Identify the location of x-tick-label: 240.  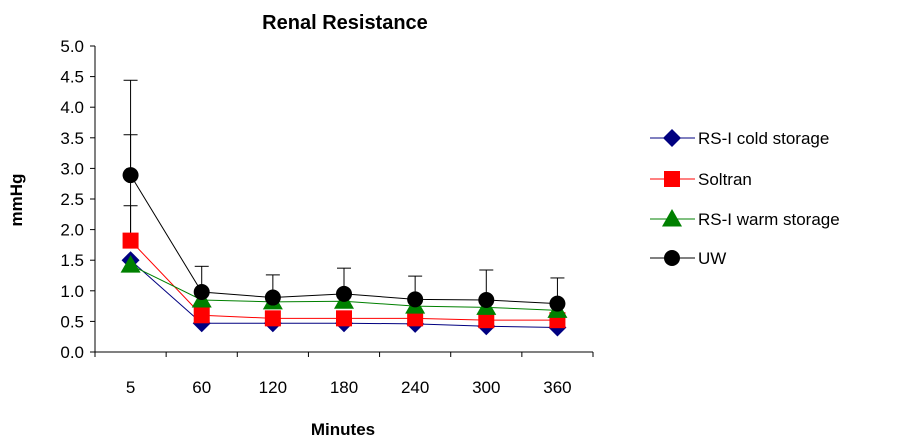
(415, 387).